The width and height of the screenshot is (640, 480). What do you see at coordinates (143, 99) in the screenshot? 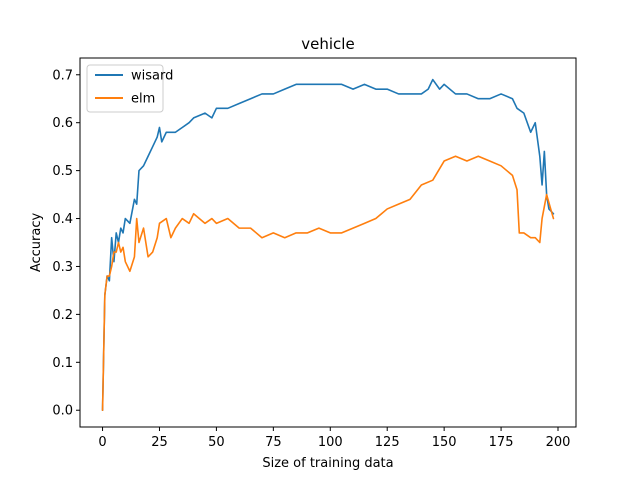
I see `legend-label-elm: elm` at bounding box center [143, 99].